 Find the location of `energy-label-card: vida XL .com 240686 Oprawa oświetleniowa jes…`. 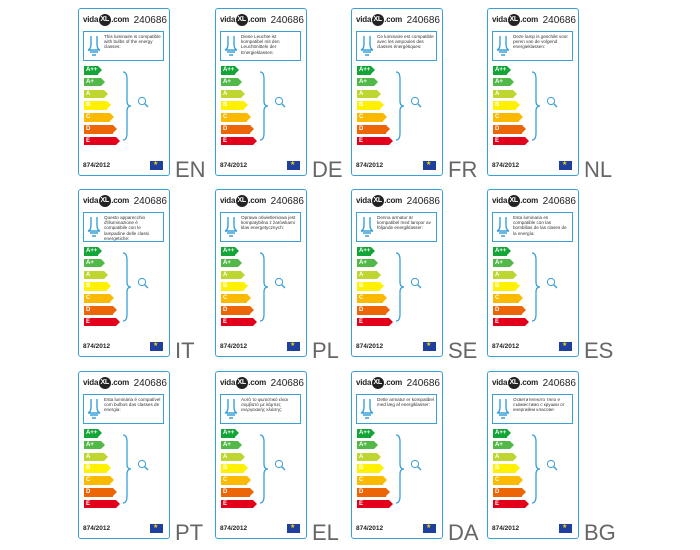

energy-label-card: vida XL .com 240686 Oprawa oświetleniowa jes… is located at coordinates (261, 273).